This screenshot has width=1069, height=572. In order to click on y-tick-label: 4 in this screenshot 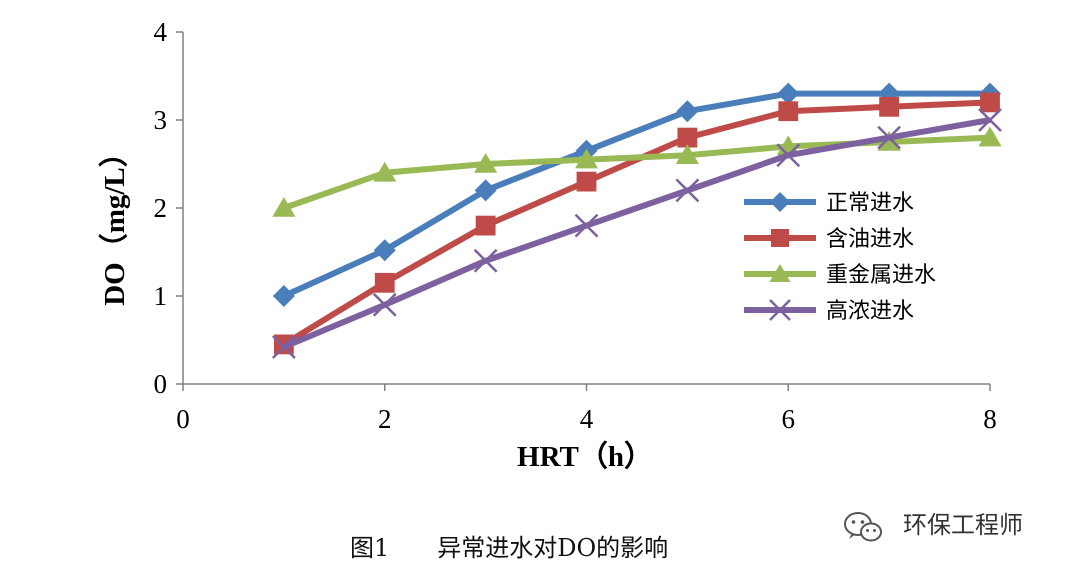, I will do `click(161, 32)`.